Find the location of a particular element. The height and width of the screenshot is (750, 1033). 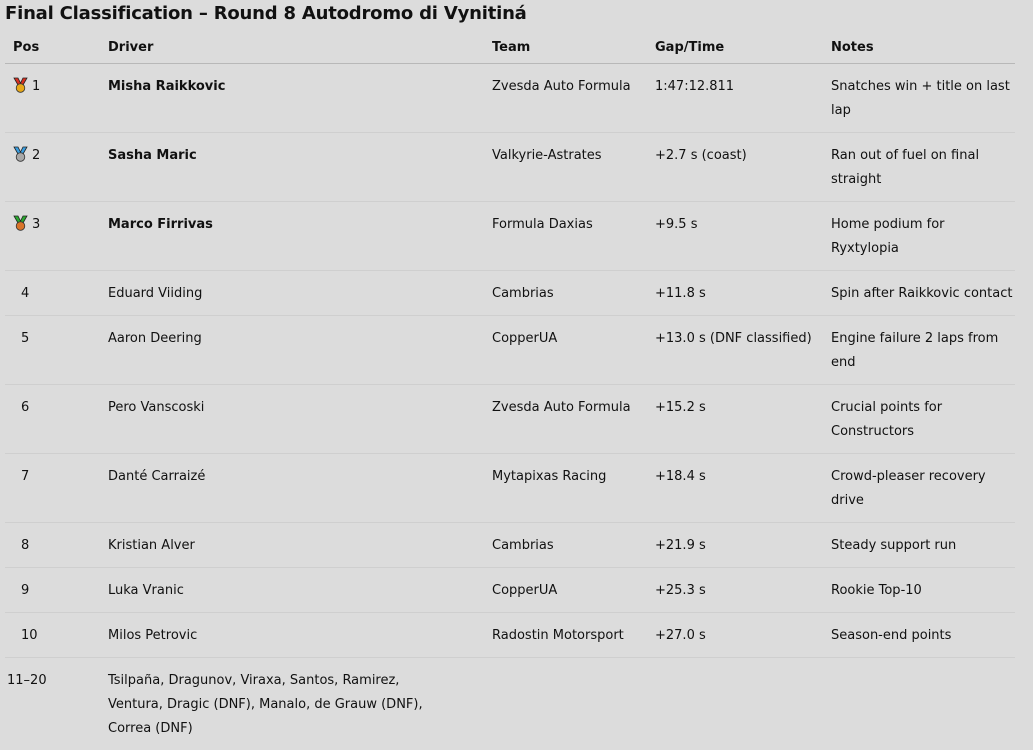

notes: Home podium for Ryxtylopia is located at coordinates (923, 236).